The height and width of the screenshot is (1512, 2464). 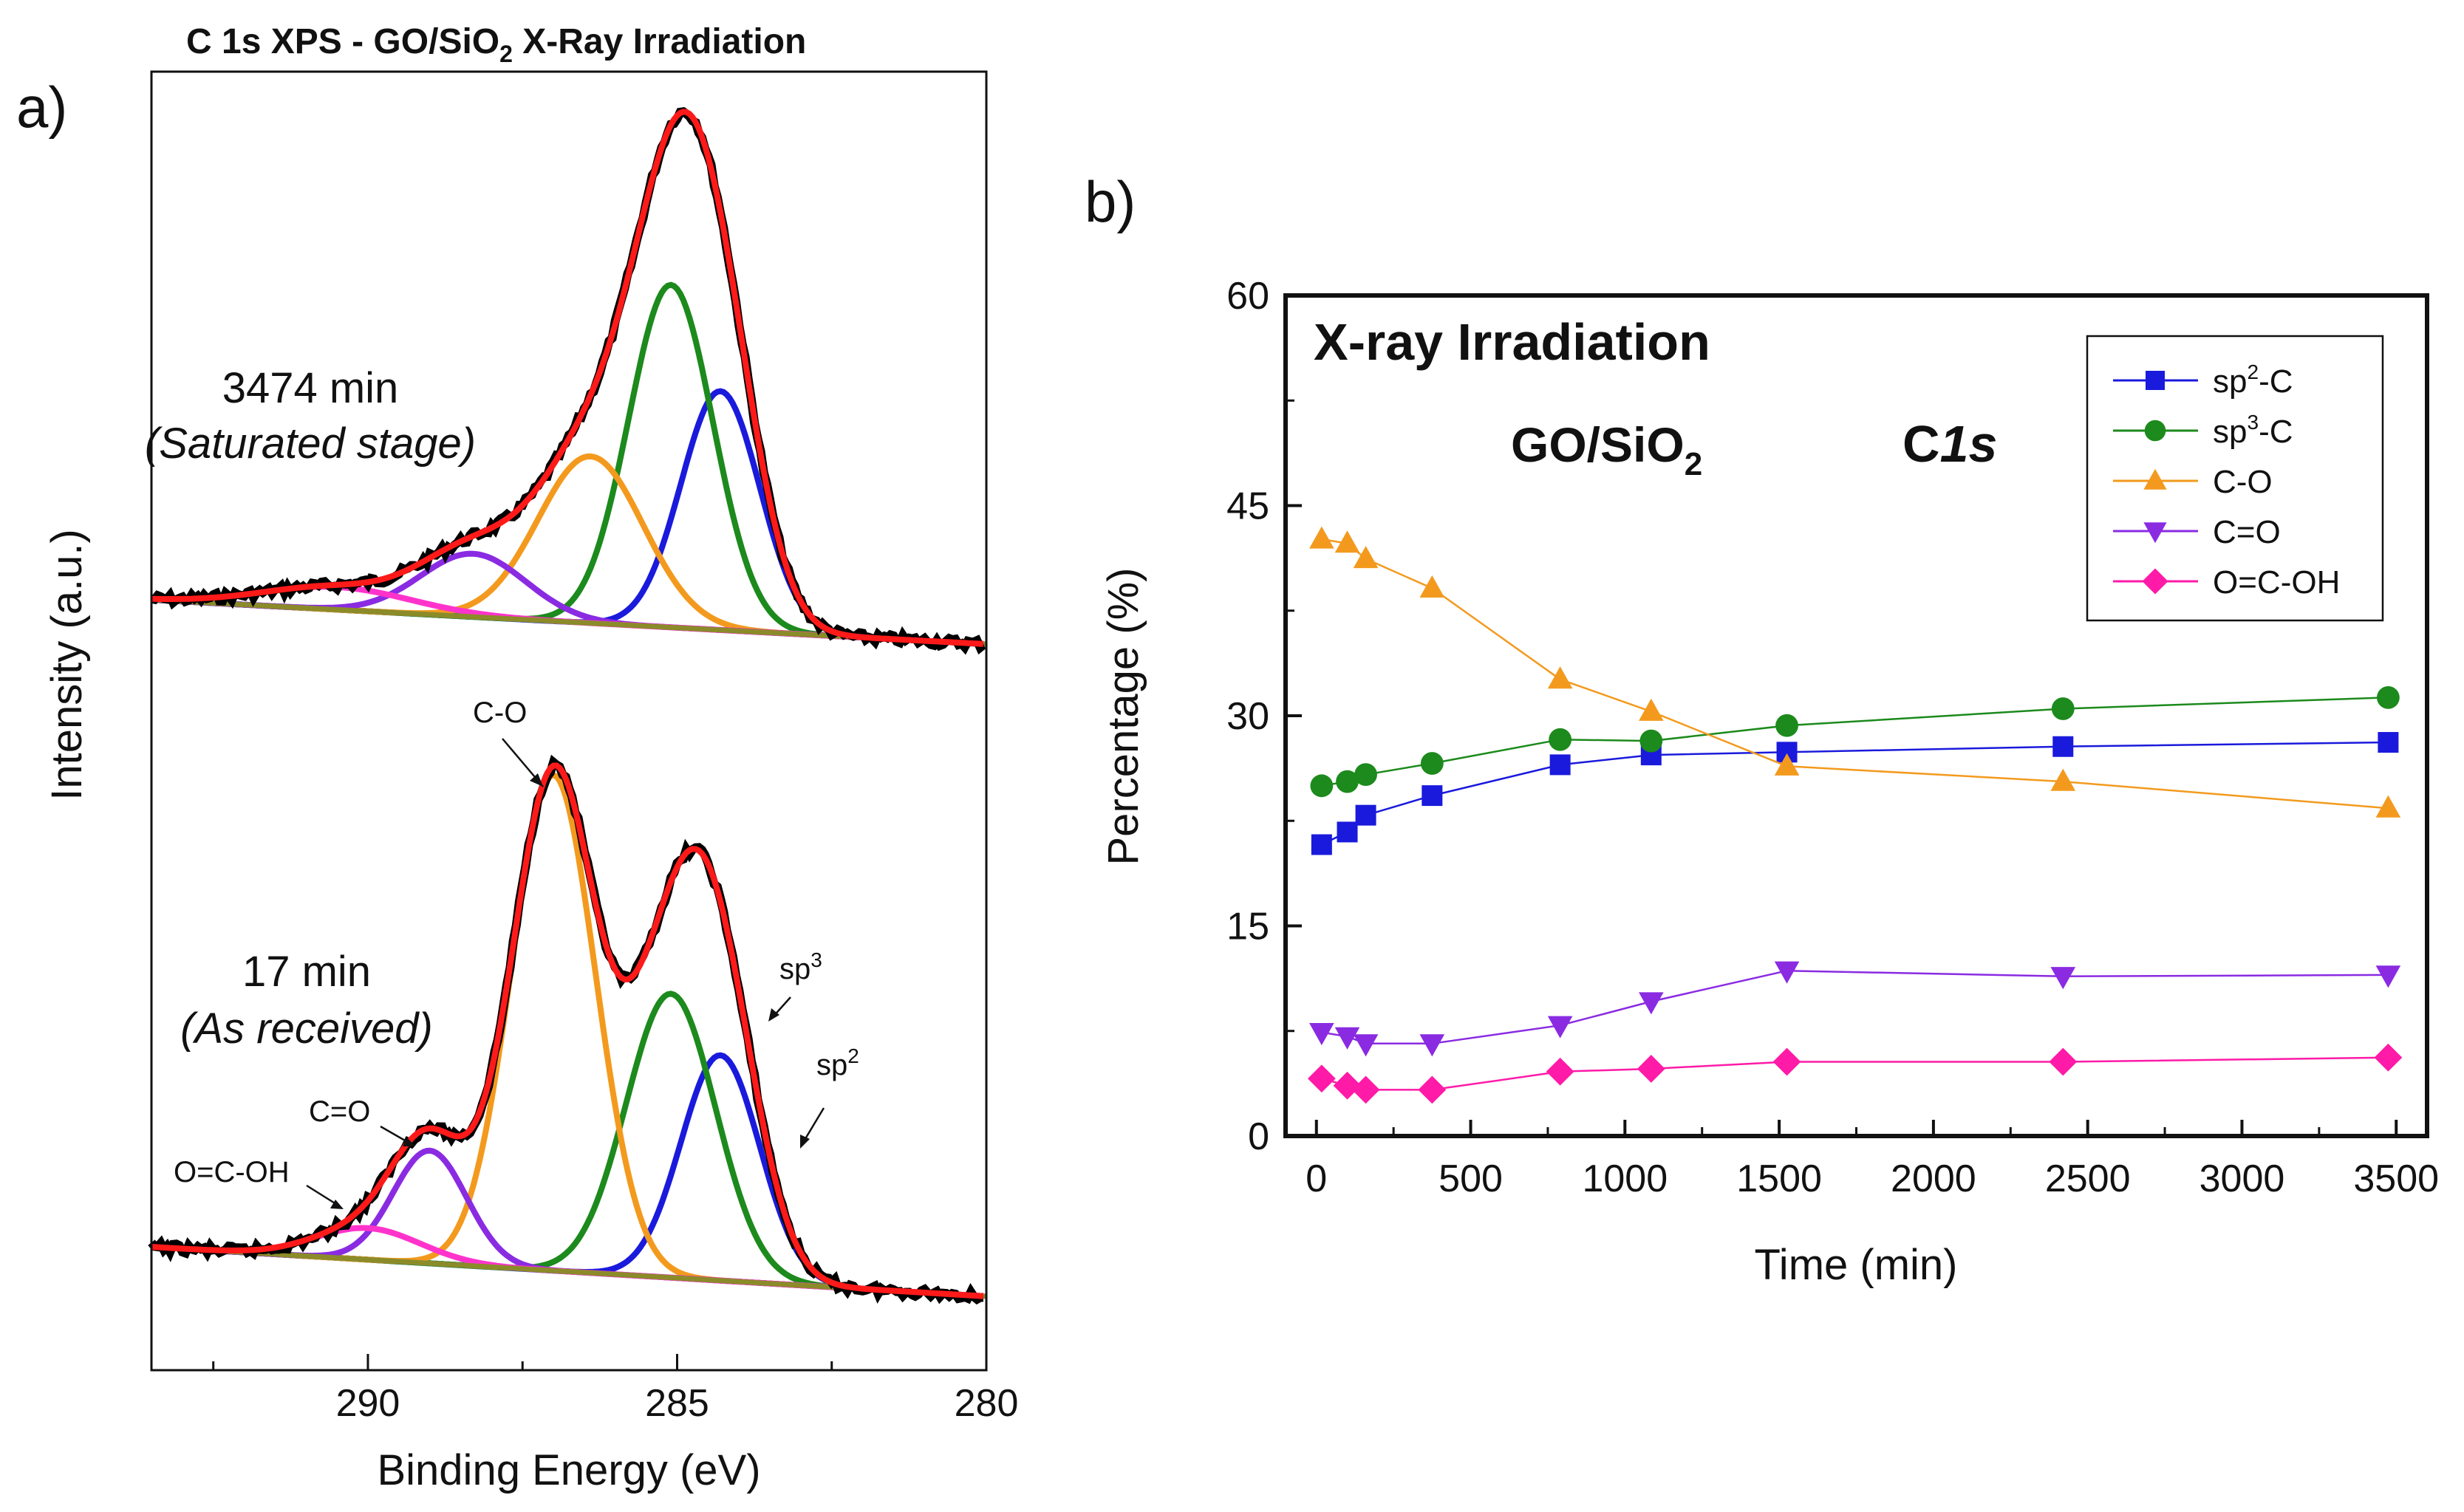 I want to click on legend-item: O=C-OH, so click(x=2226, y=582).